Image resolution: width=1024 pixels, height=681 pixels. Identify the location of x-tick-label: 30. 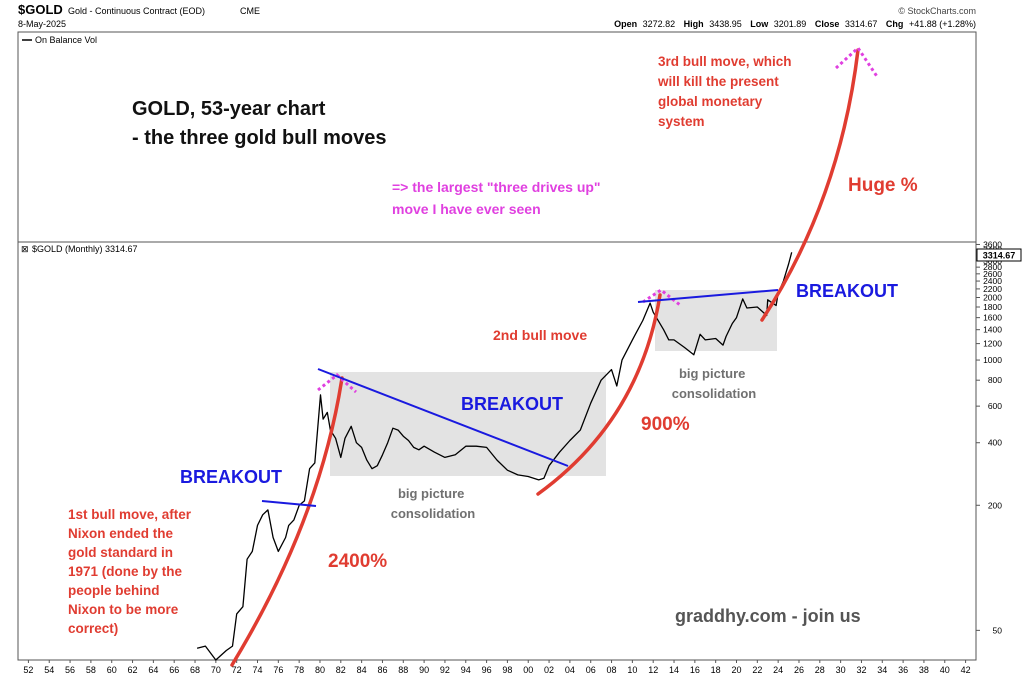
(841, 670).